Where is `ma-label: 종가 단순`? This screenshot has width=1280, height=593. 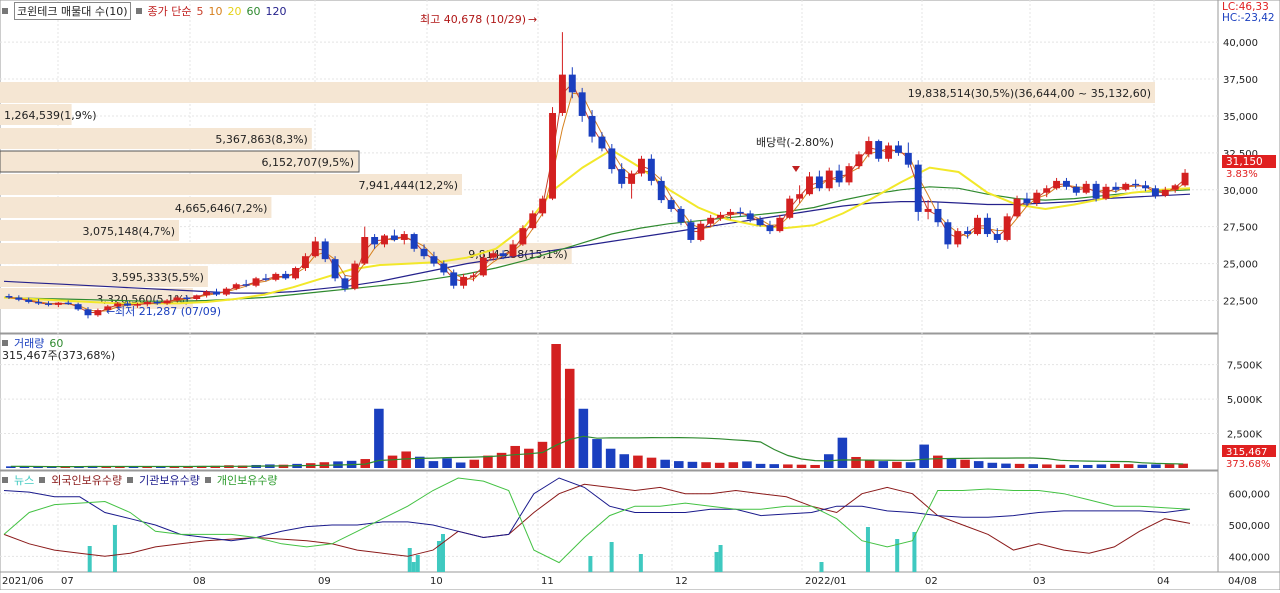
ma-label: 종가 단순 is located at coordinates (169, 11).